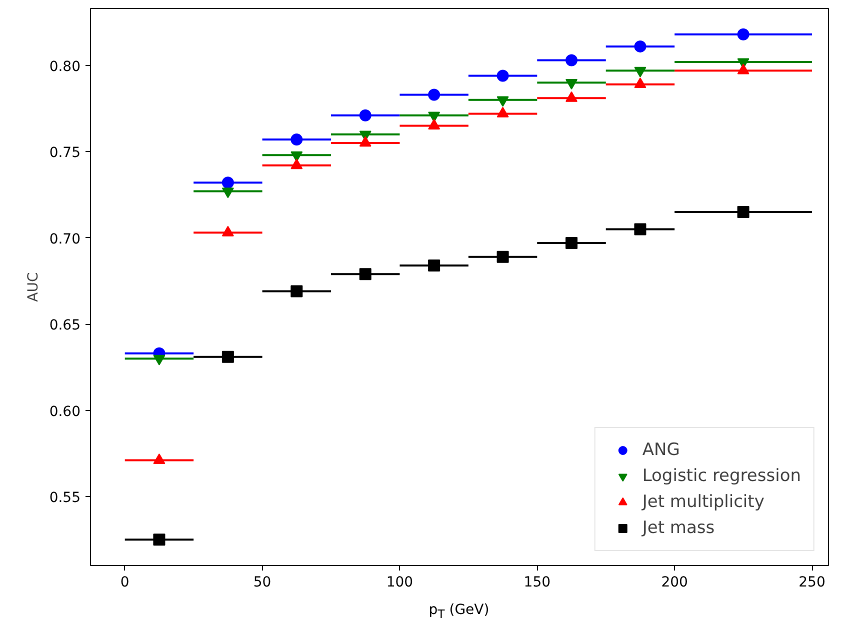 The width and height of the screenshot is (847, 633). What do you see at coordinates (64, 498) in the screenshot?
I see `y-tick-label: 0.55` at bounding box center [64, 498].